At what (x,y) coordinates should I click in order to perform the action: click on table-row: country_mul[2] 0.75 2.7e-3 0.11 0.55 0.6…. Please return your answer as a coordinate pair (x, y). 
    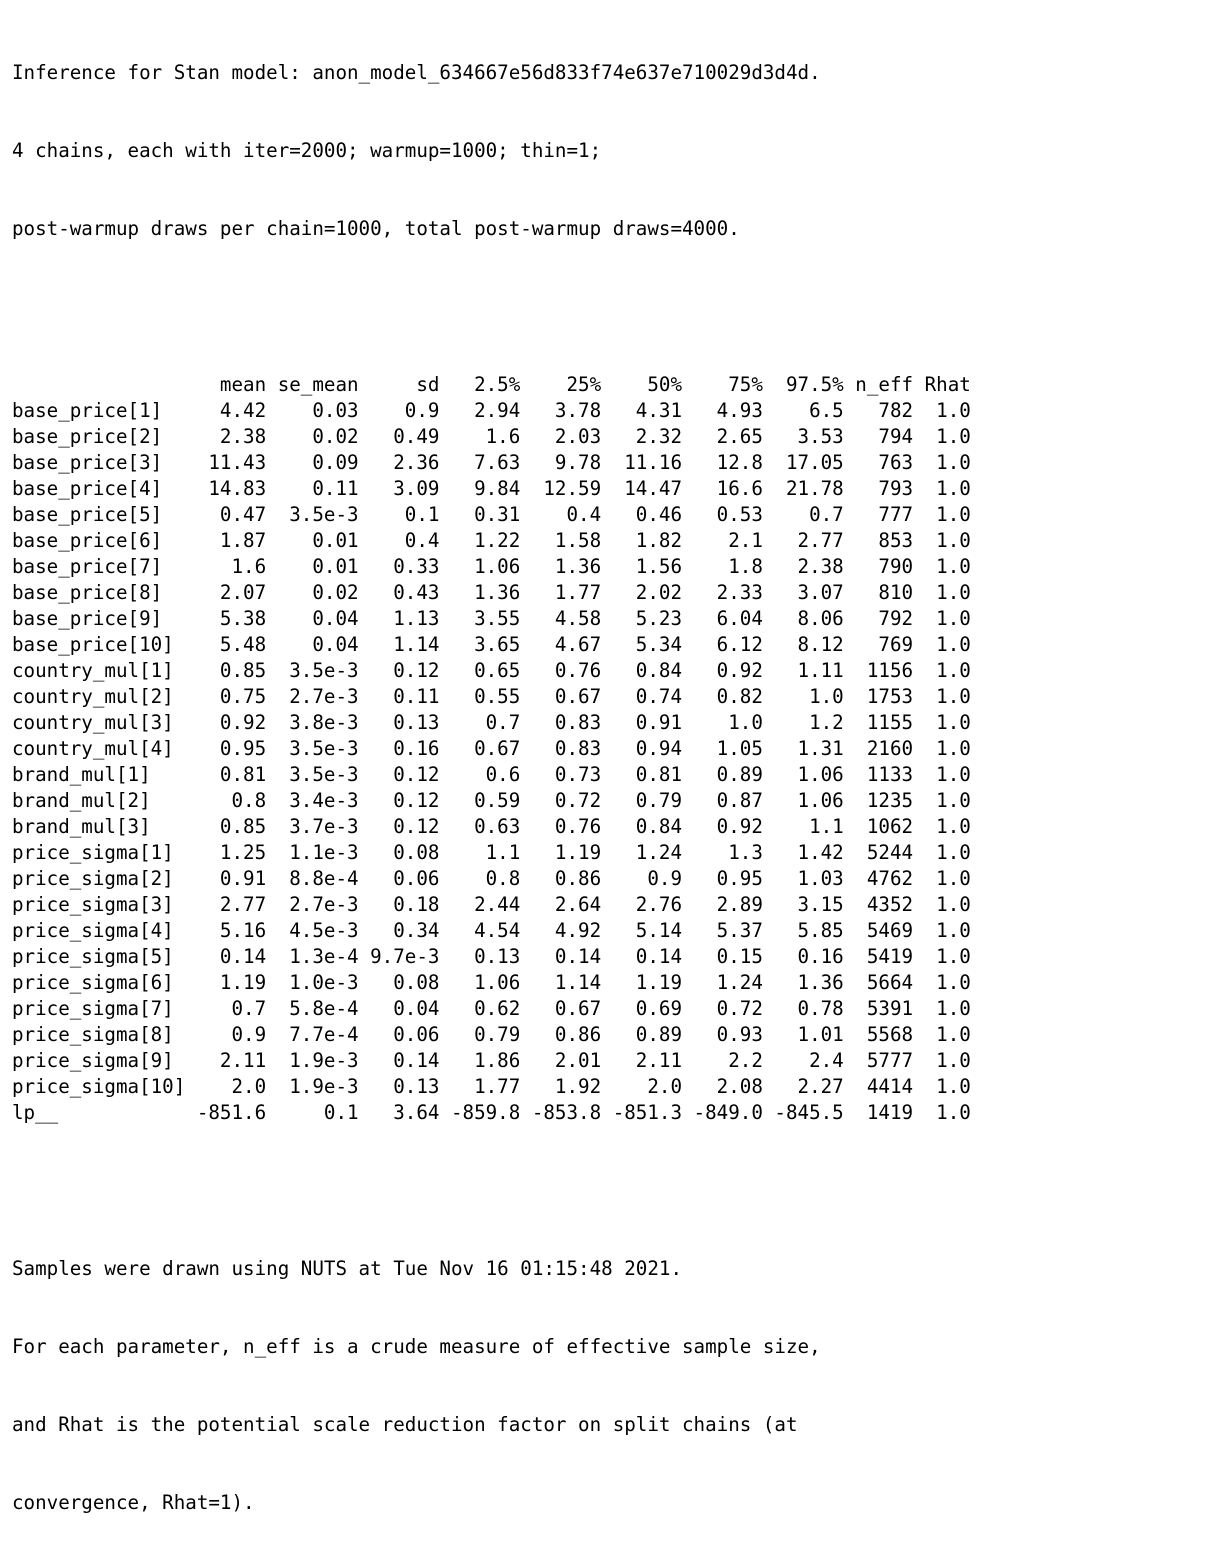
    Looking at the image, I should click on (491, 696).